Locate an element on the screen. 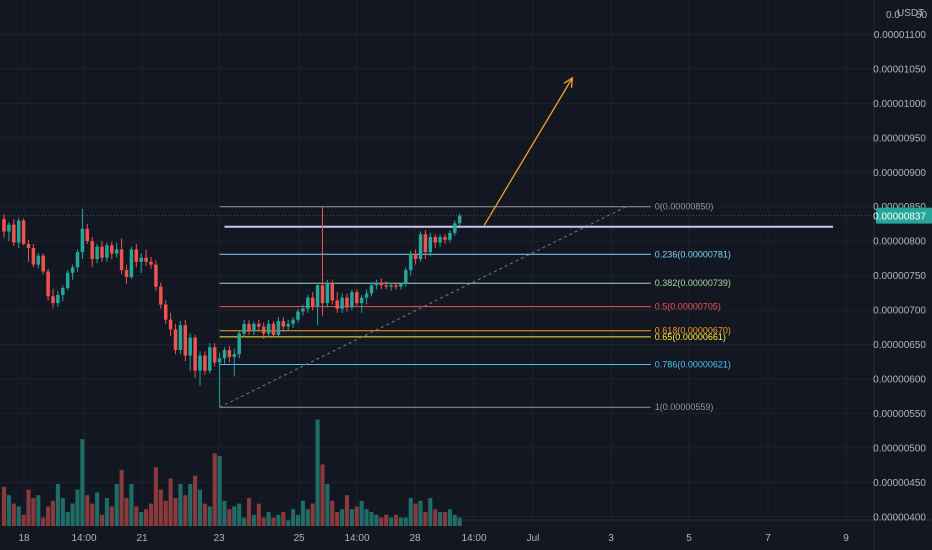  fib-level-label: 0.65(0.00000661) is located at coordinates (690, 337).